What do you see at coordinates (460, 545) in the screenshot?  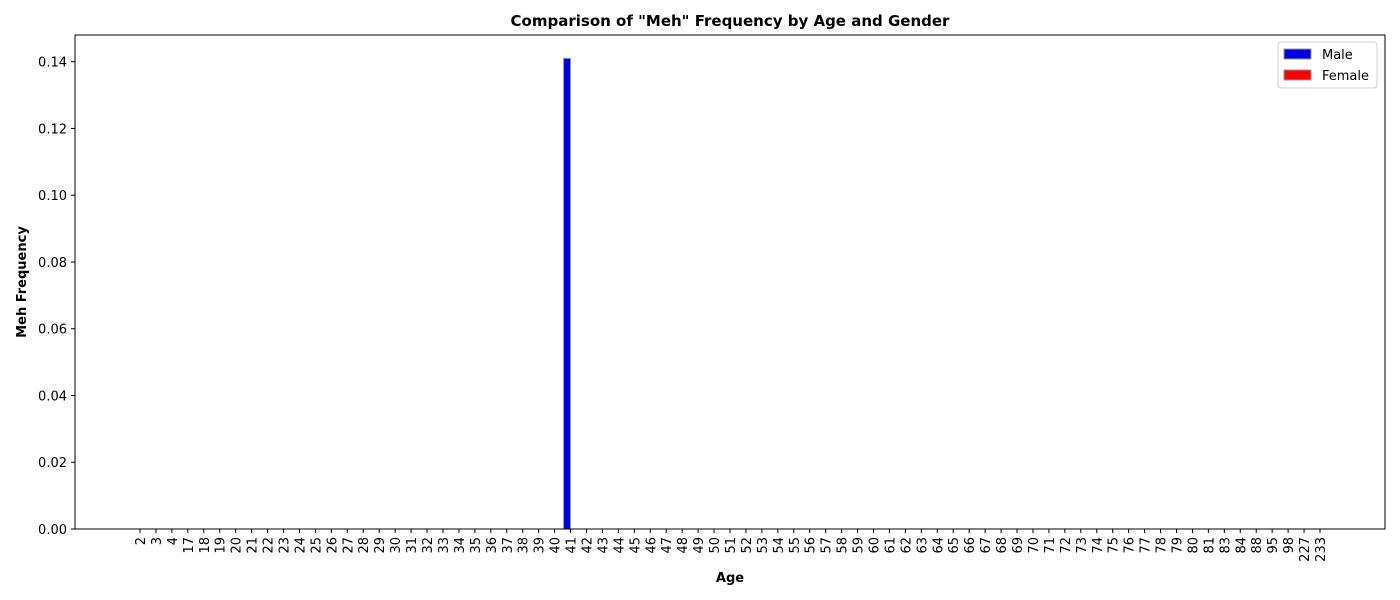 I see `x-tick-label: 34` at bounding box center [460, 545].